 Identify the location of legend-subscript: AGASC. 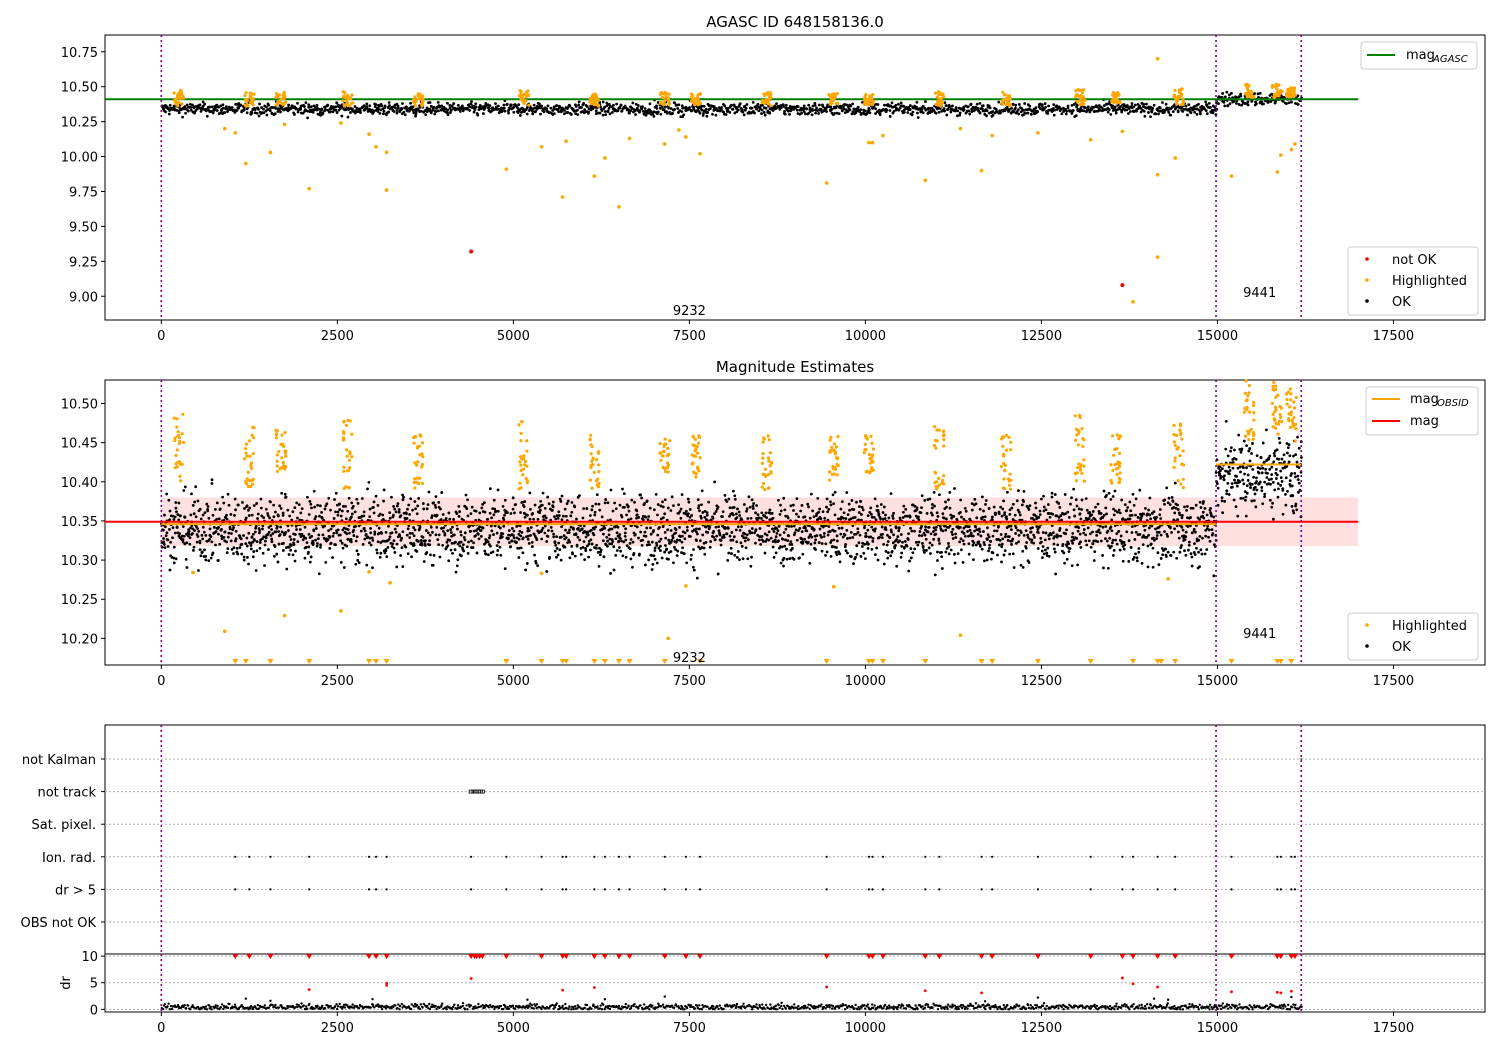
(1450, 59).